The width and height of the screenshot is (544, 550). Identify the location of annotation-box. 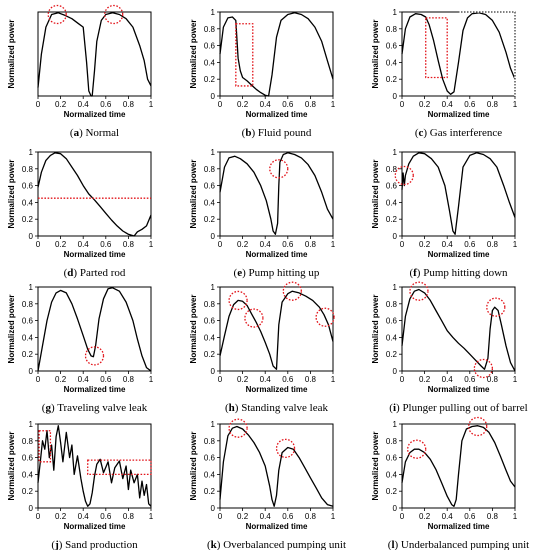
(436, 48).